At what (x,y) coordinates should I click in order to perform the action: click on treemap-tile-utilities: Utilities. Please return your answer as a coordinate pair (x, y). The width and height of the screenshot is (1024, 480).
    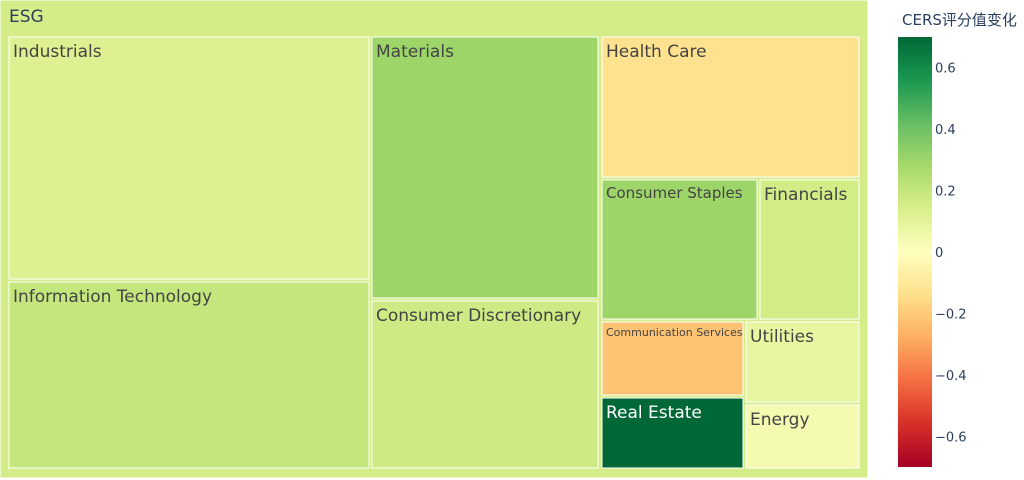
    Looking at the image, I should click on (802, 362).